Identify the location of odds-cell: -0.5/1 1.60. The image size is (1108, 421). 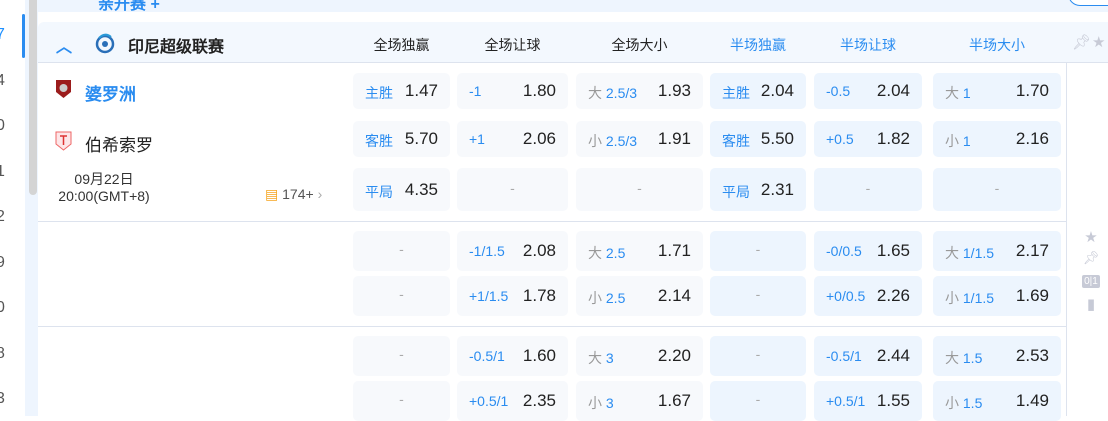
(512, 356).